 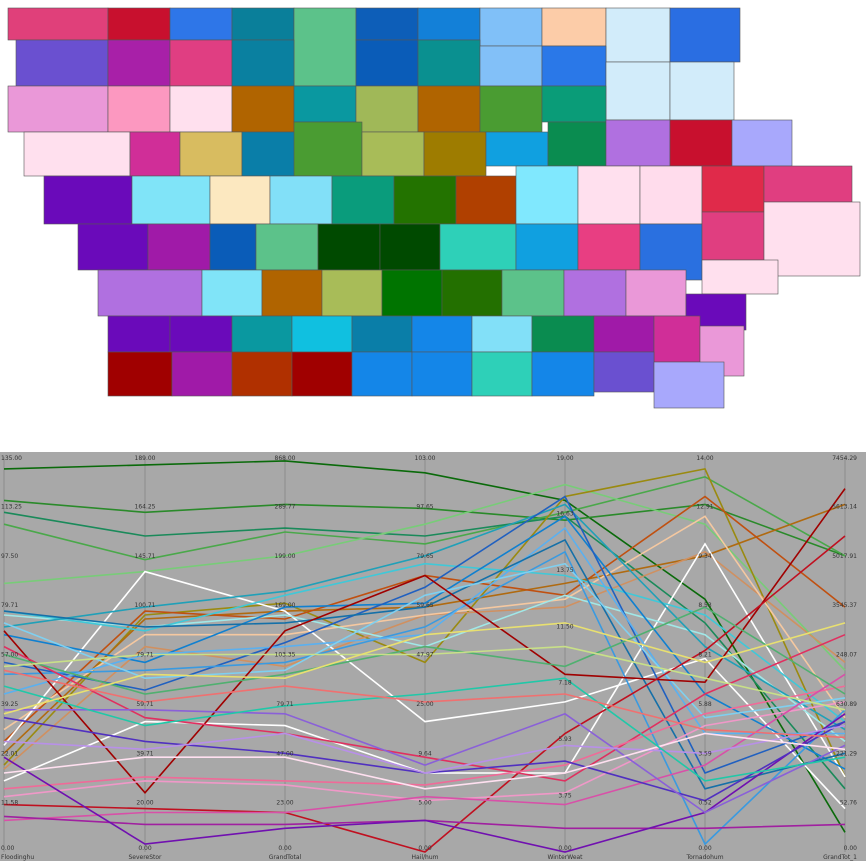 What do you see at coordinates (145, 506) in the screenshot?
I see `axis-tick-label: 164.25` at bounding box center [145, 506].